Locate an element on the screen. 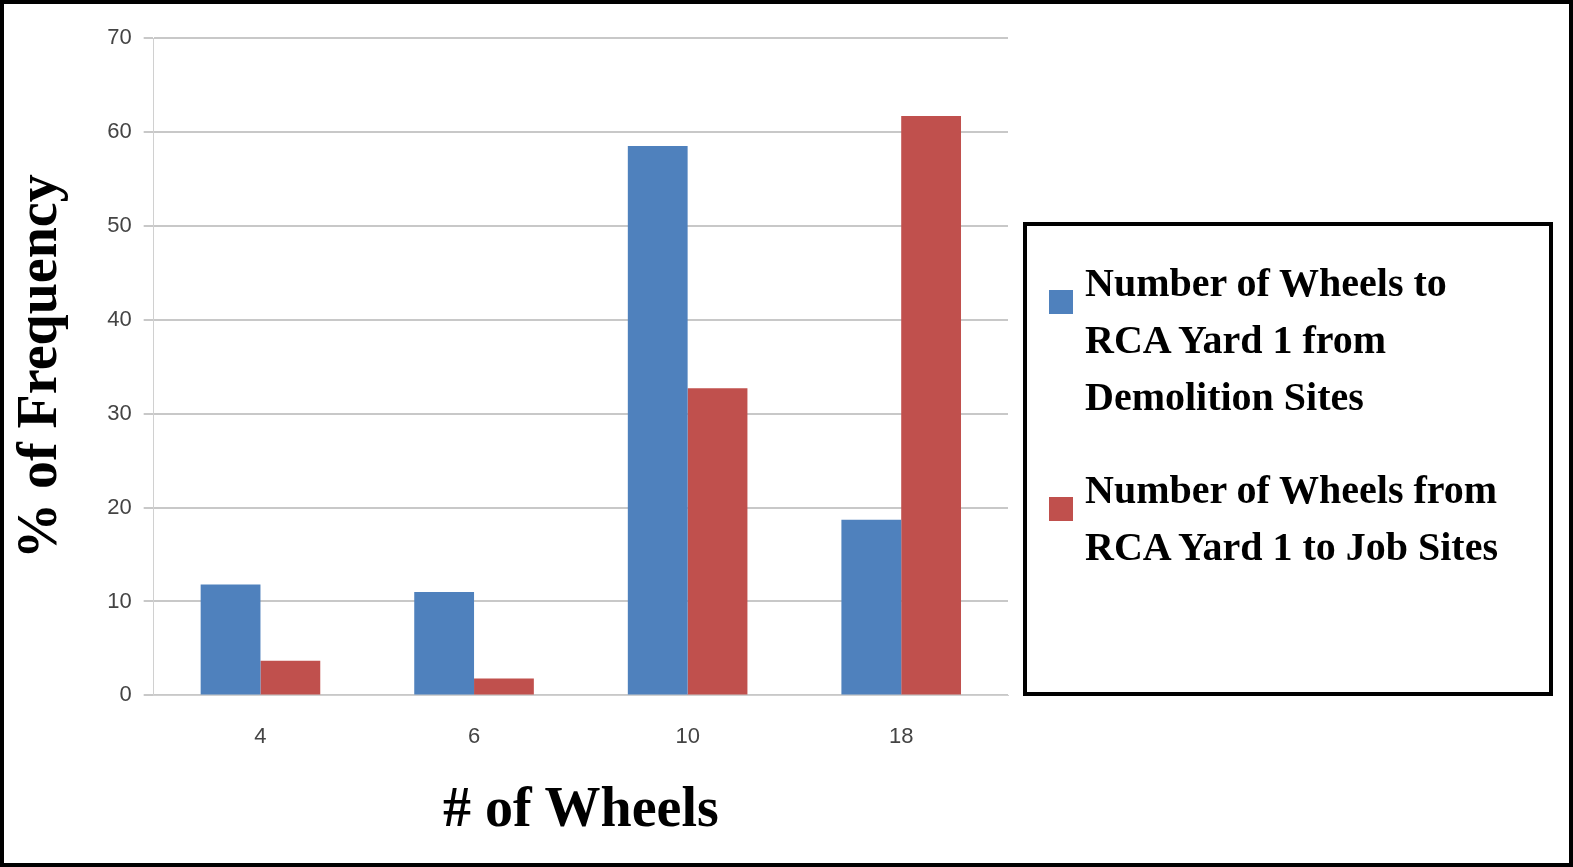 The height and width of the screenshot is (867, 1573). y-tick-label: 60 is located at coordinates (119, 130).